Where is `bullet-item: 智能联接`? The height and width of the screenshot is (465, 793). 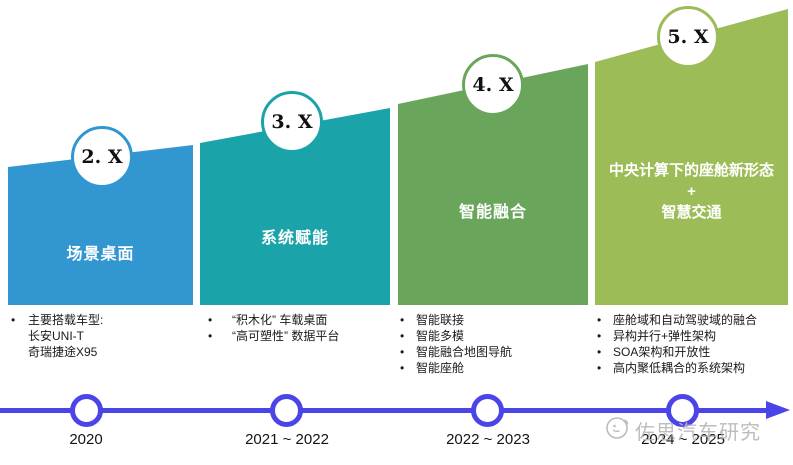
bullet-item: 智能联接 is located at coordinates (493, 320).